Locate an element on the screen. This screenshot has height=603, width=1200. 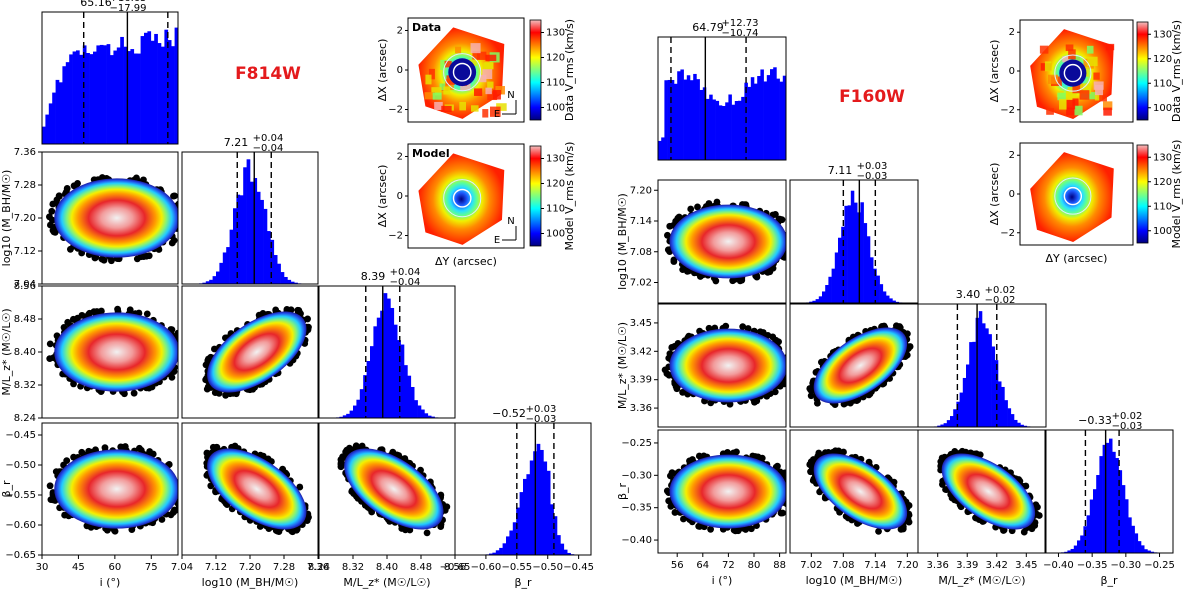
x-tick-label: 8.32 is located at coordinates (353, 567).